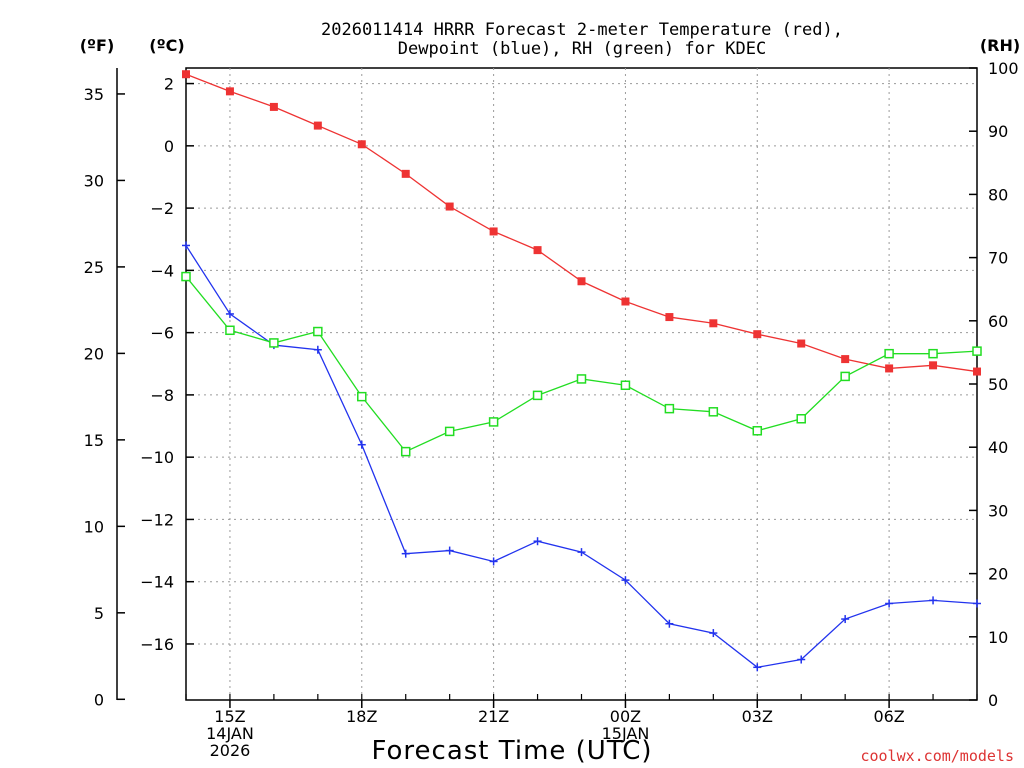 The image size is (1024, 768). What do you see at coordinates (511, 751) in the screenshot?
I see `x-axis-title: Forecast Time (UTC)` at bounding box center [511, 751].